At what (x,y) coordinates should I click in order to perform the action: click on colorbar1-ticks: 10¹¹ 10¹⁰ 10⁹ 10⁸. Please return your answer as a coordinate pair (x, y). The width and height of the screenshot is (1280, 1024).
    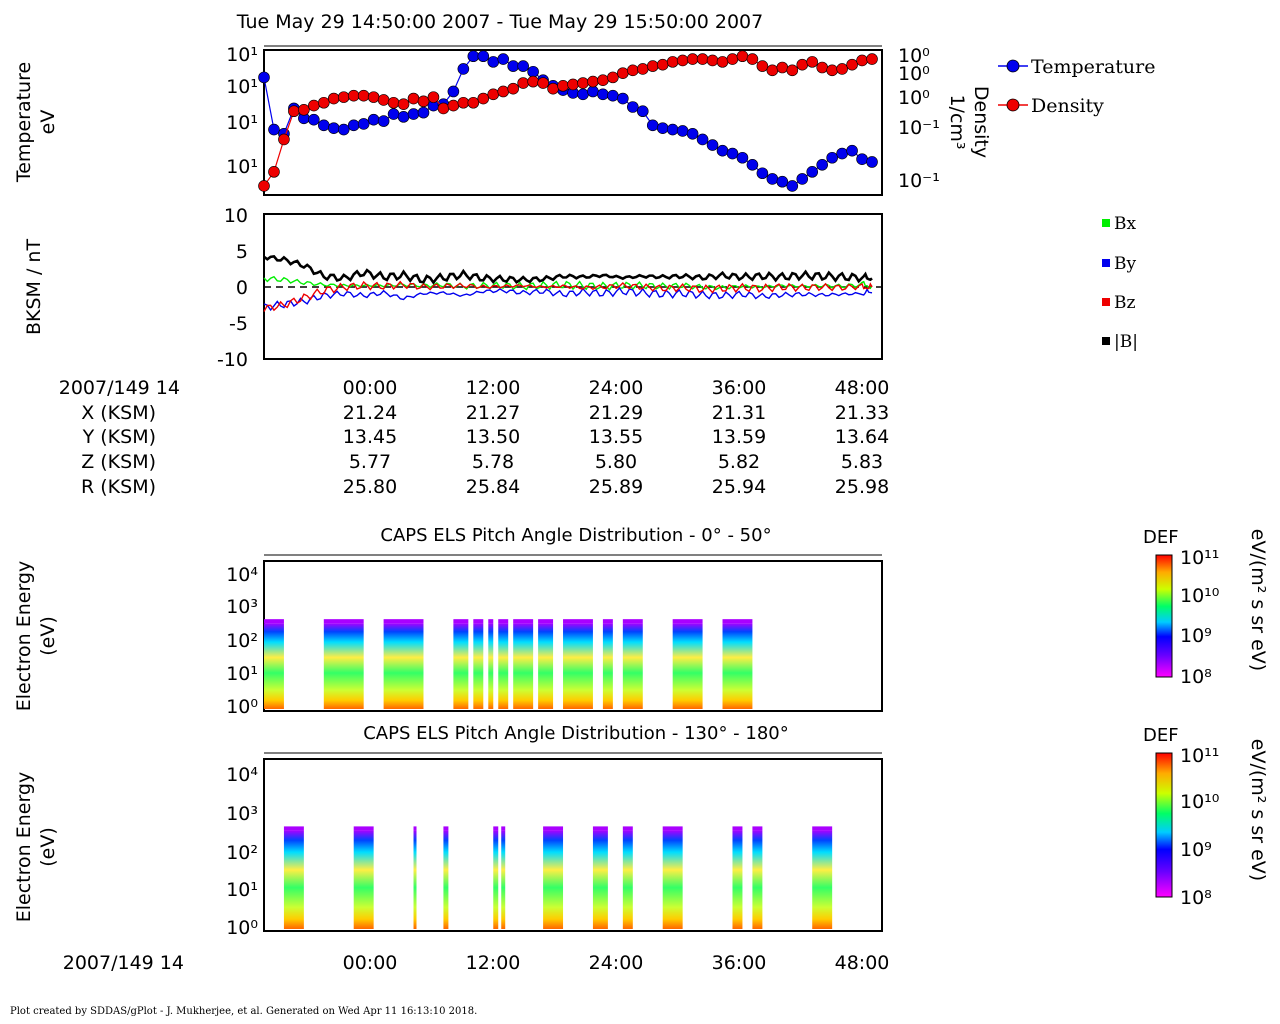
    Looking at the image, I should click on (1199, 617).